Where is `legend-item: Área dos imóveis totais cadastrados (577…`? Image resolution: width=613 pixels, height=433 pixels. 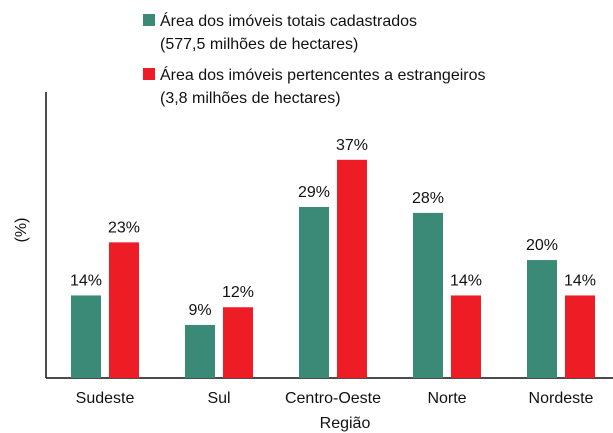
legend-item: Área dos imóveis totais cadastrados (577… is located at coordinates (280, 33).